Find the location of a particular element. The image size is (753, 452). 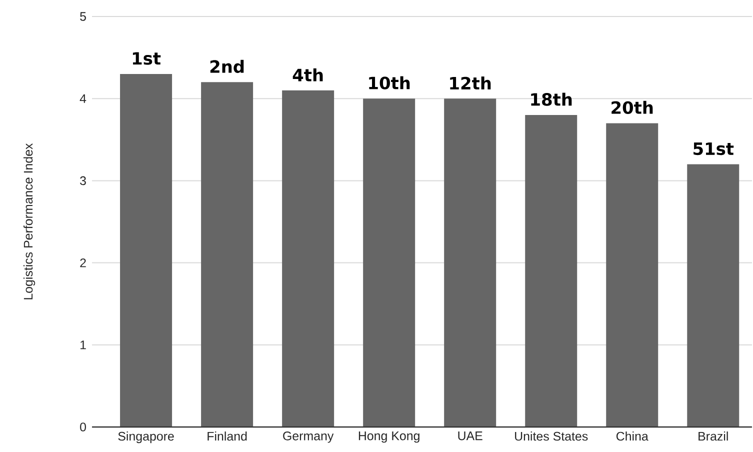

y-tick-label: 2 is located at coordinates (83, 263).